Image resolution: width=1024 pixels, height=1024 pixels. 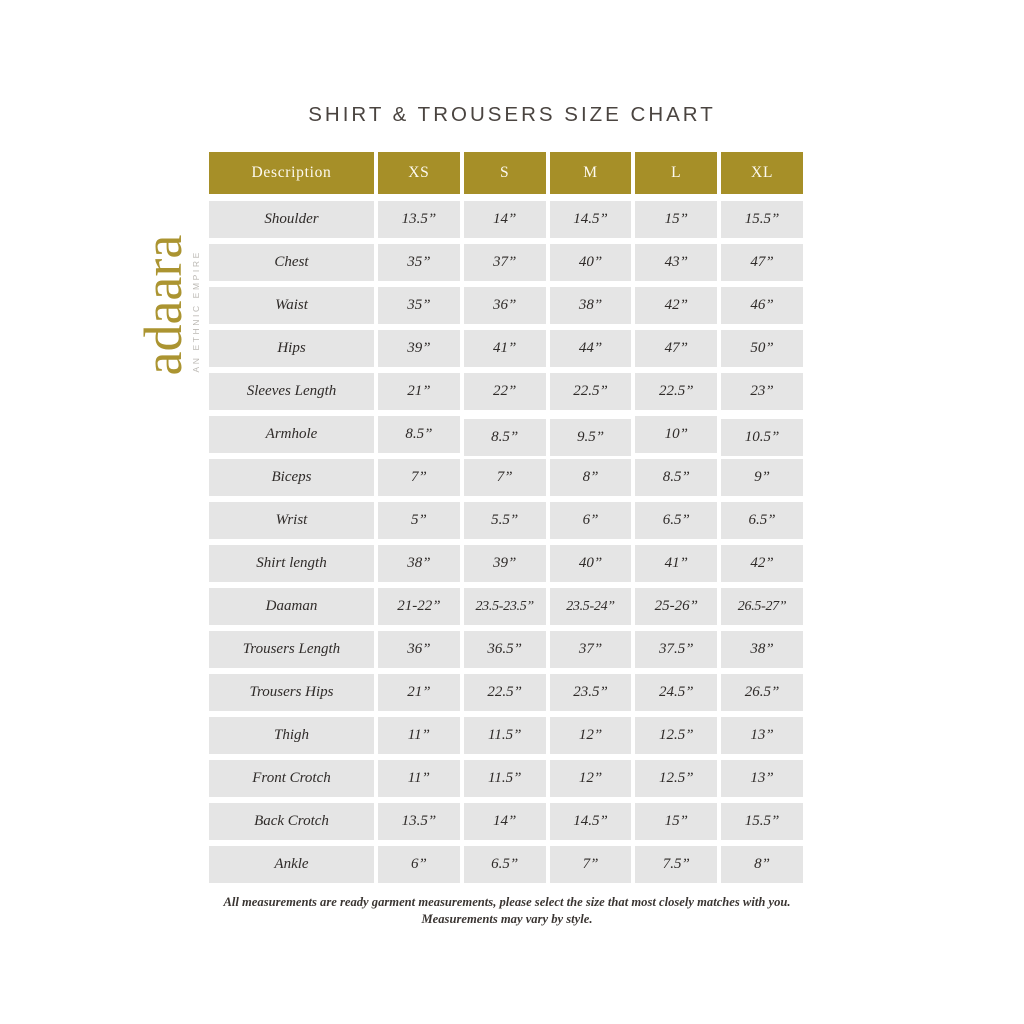 I want to click on measurement-cell: 8”, so click(x=762, y=864).